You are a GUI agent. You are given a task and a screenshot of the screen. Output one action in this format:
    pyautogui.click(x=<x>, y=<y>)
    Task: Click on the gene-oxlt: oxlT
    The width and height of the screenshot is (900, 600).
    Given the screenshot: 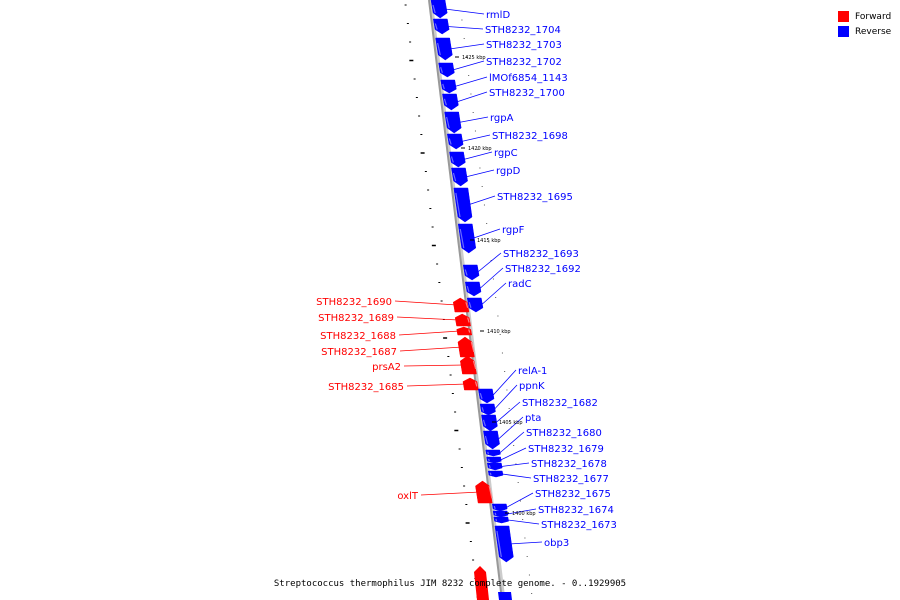 What is the action you would take?
    pyautogui.click(x=445, y=492)
    